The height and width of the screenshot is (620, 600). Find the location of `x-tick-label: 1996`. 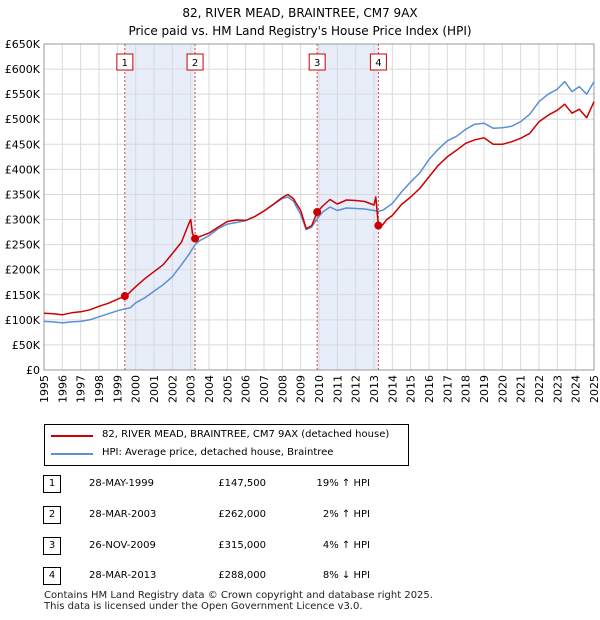

x-tick-label: 1996 is located at coordinates (62, 389).